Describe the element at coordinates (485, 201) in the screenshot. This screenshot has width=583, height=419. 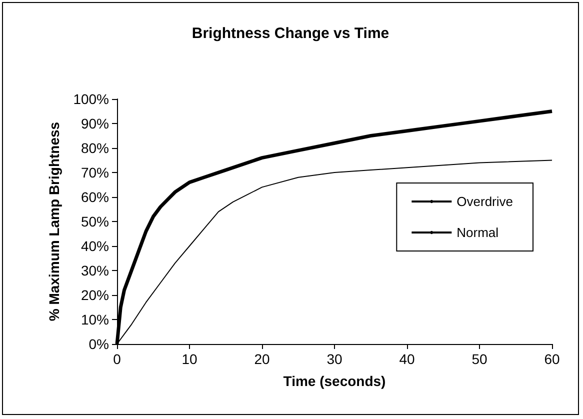
I see `legend-label: Overdrive` at that location.